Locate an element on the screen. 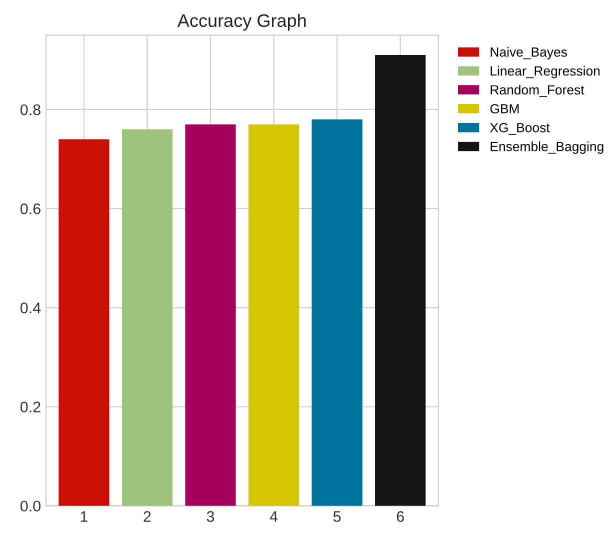  legend-label: Linear_Regression is located at coordinates (545, 72).